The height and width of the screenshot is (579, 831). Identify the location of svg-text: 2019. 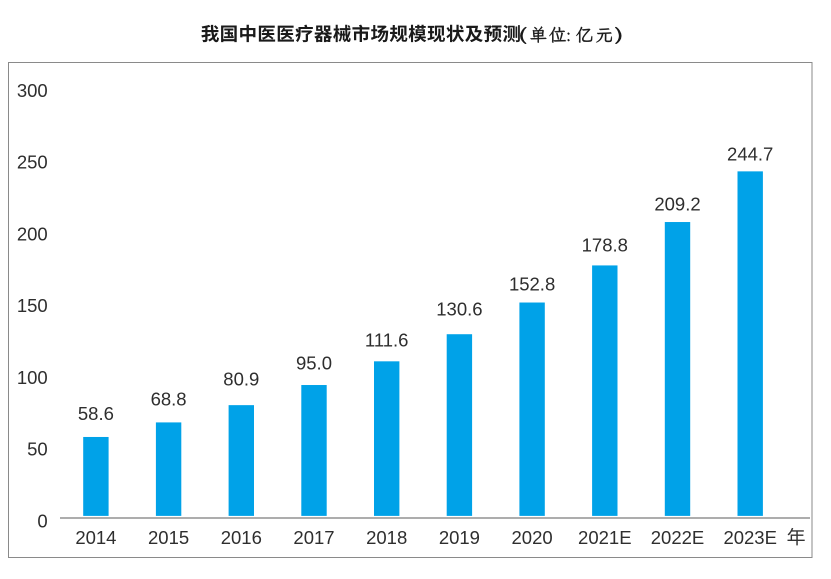
(459, 537).